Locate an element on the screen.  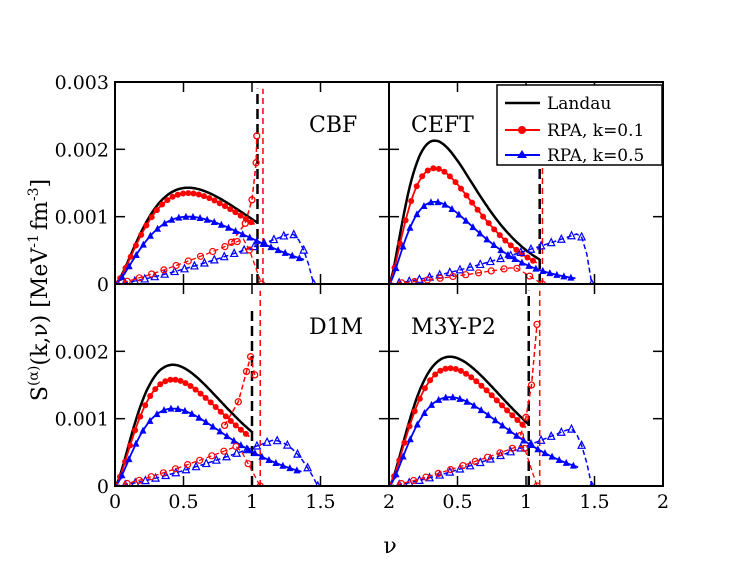
y-tick-label: 0.003 is located at coordinates (82, 83).